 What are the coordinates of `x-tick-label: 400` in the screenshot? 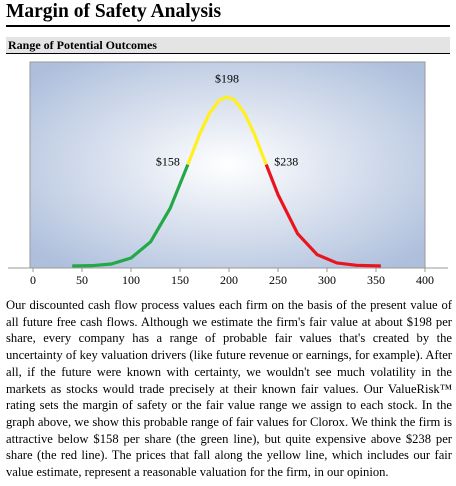 It's located at (425, 280).